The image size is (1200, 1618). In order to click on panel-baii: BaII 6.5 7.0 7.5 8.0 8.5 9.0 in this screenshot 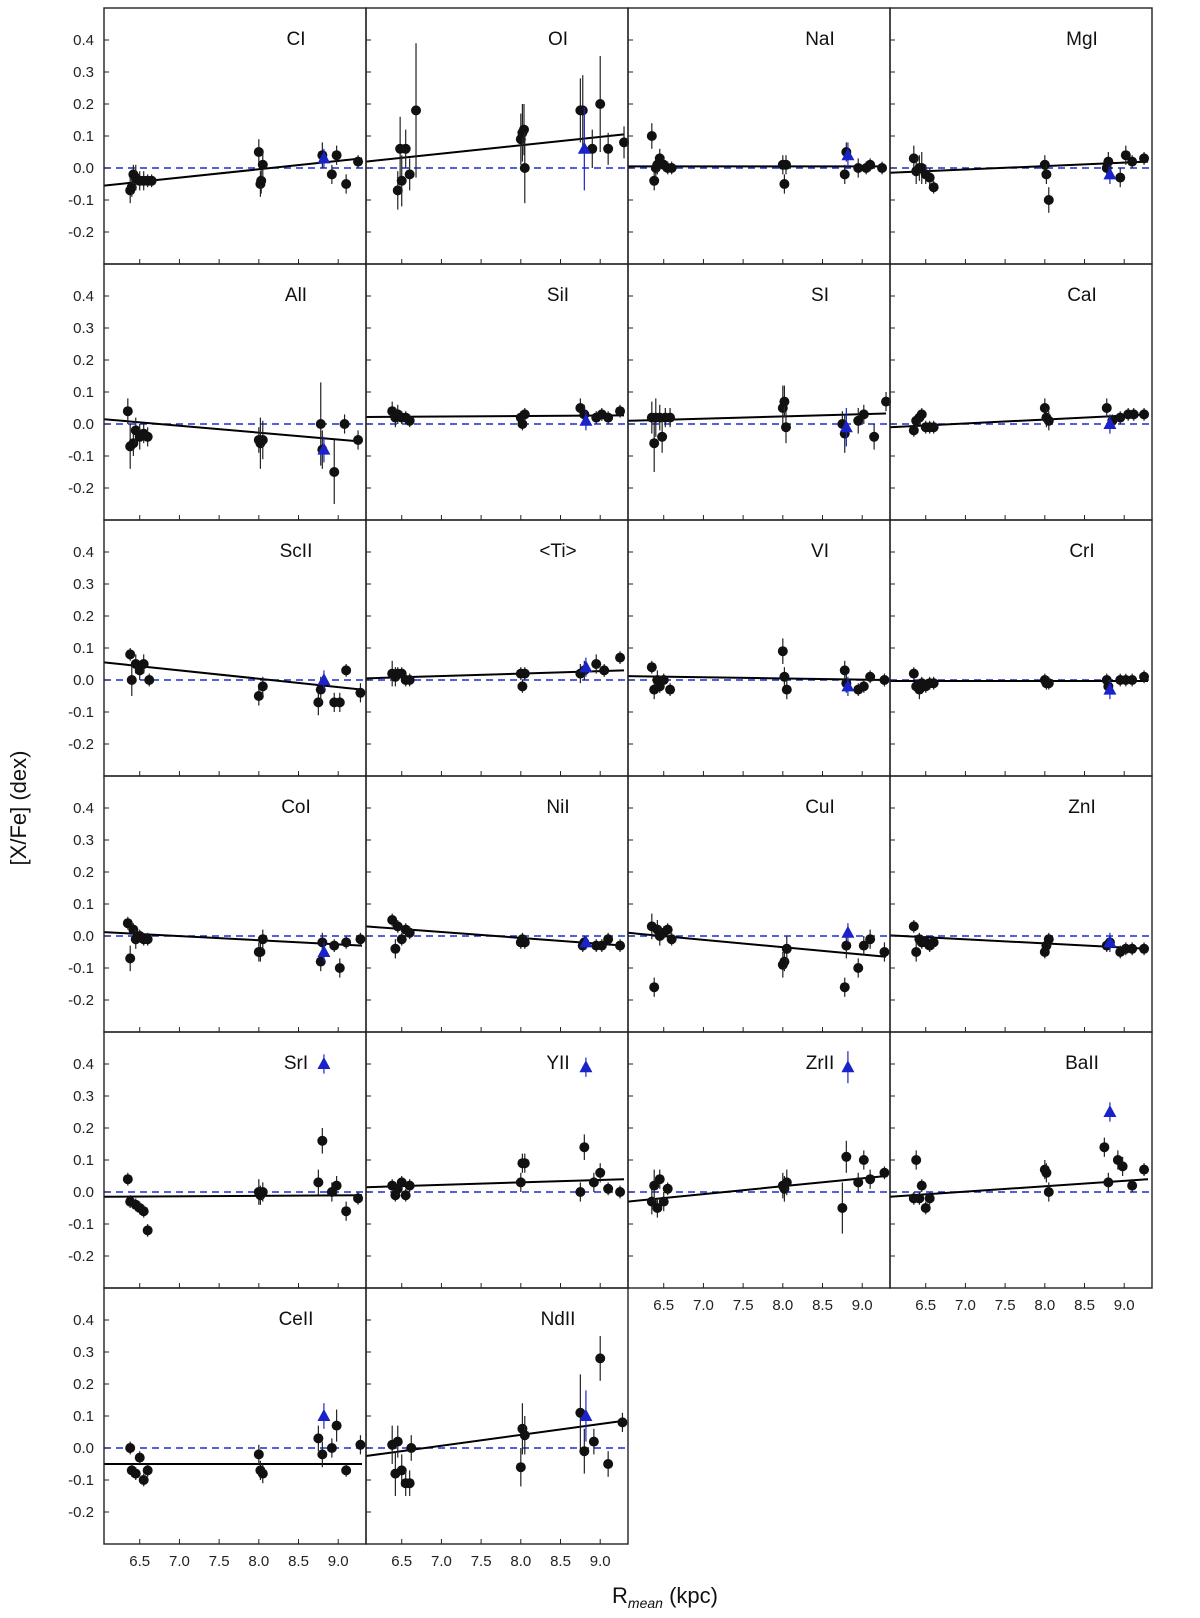, I will do `click(1021, 1172)`.